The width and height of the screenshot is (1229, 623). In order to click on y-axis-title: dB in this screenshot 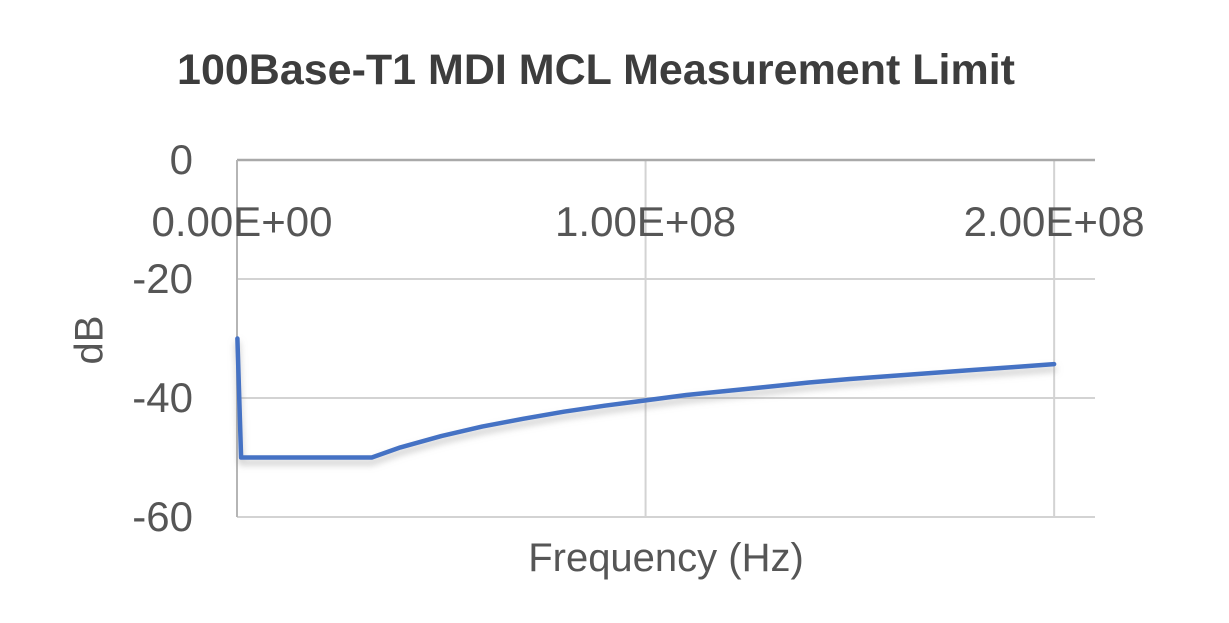, I will do `click(89, 340)`.